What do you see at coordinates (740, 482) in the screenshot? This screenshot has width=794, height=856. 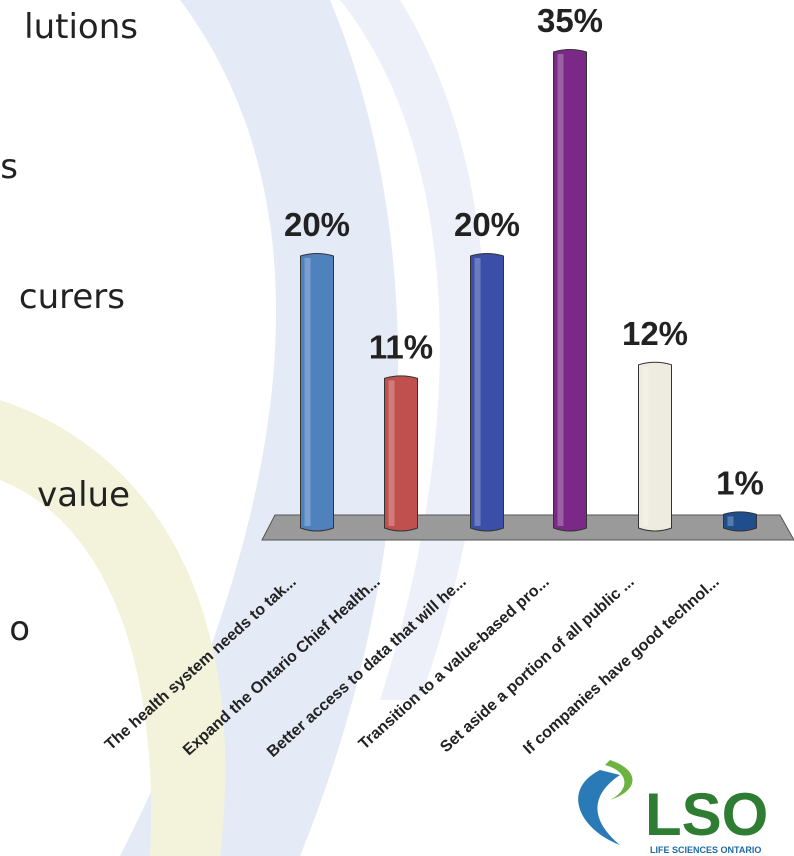 I see `value-label: 1%` at bounding box center [740, 482].